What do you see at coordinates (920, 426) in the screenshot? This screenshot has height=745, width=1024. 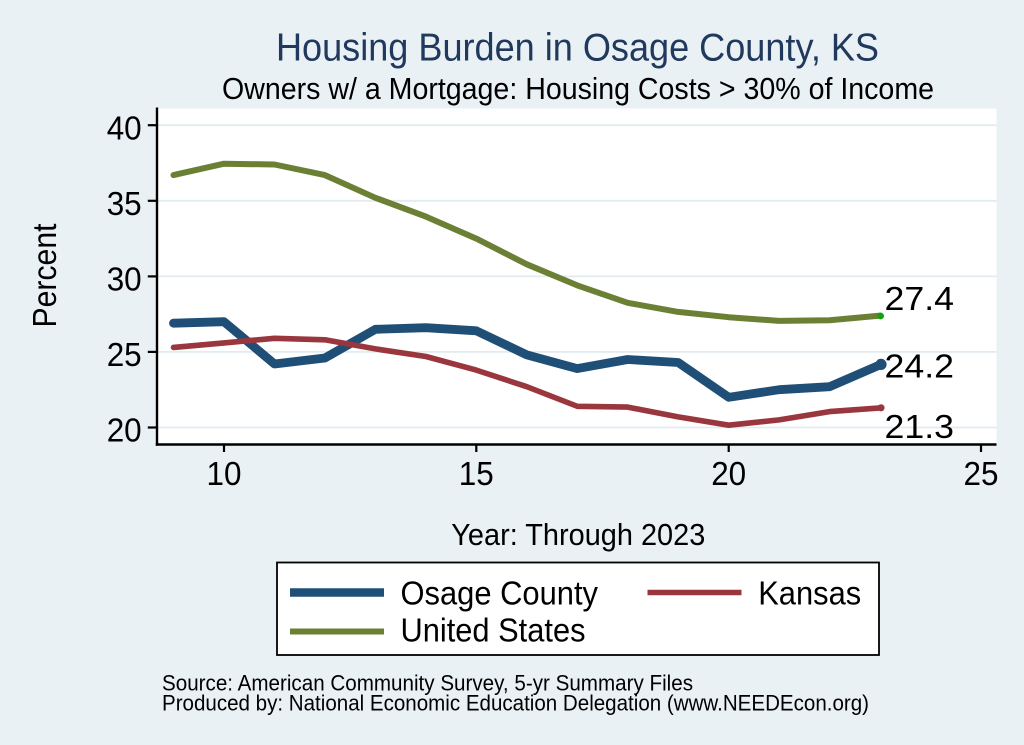 I see `svg-text: 21.3` at bounding box center [920, 426].